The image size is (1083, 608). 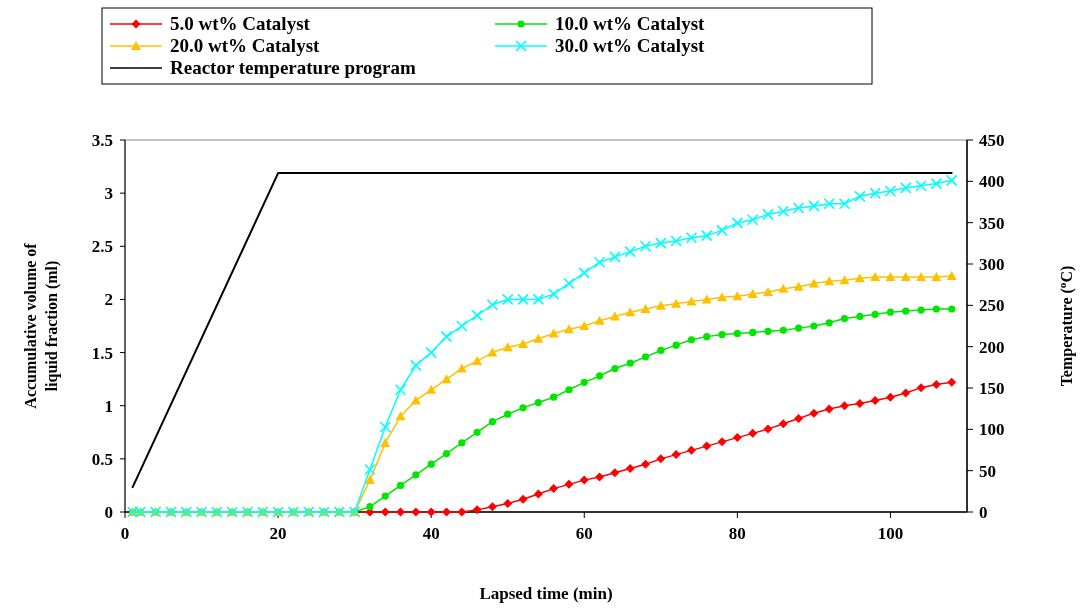 What do you see at coordinates (102, 140) in the screenshot?
I see `y-tick-label: 3.5` at bounding box center [102, 140].